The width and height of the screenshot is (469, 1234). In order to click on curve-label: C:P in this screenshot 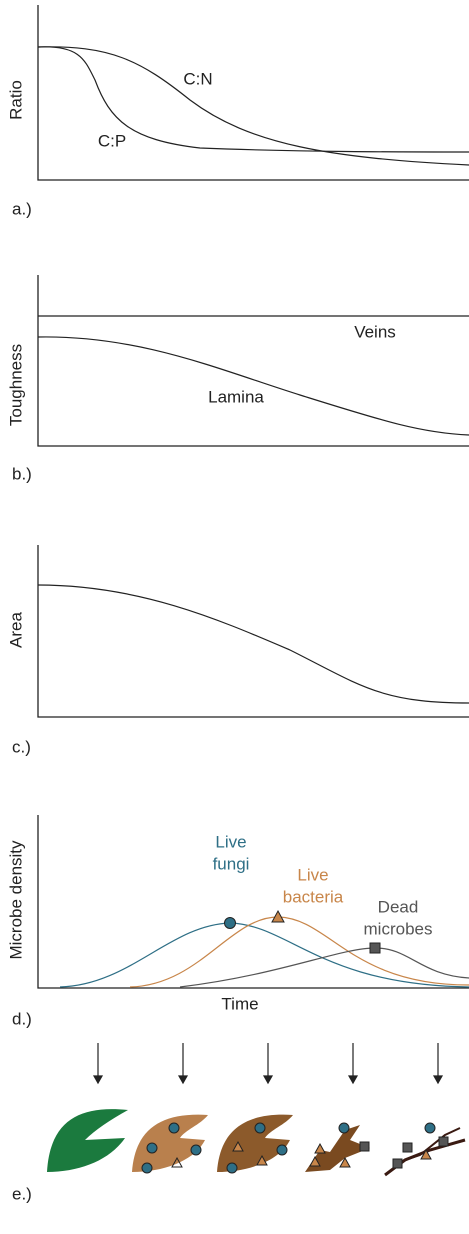, I will do `click(112, 140)`.